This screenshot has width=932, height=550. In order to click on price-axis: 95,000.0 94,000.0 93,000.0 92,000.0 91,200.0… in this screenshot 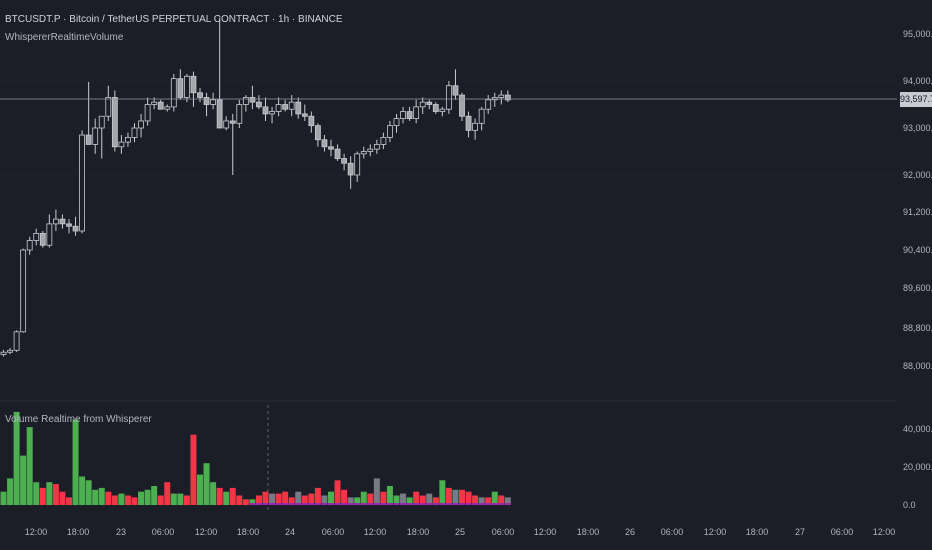, I will do `click(917, 200)`.